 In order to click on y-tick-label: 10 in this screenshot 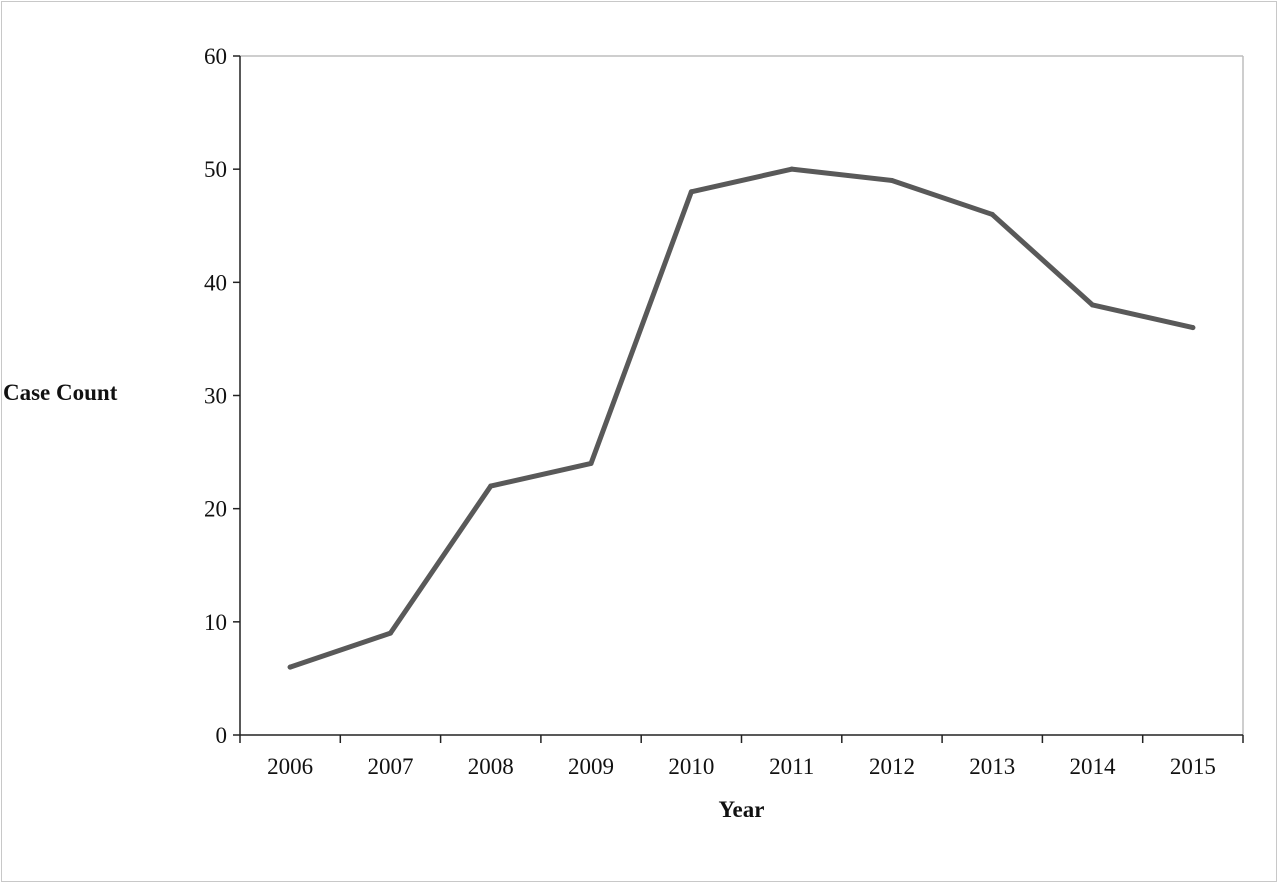, I will do `click(215, 622)`.